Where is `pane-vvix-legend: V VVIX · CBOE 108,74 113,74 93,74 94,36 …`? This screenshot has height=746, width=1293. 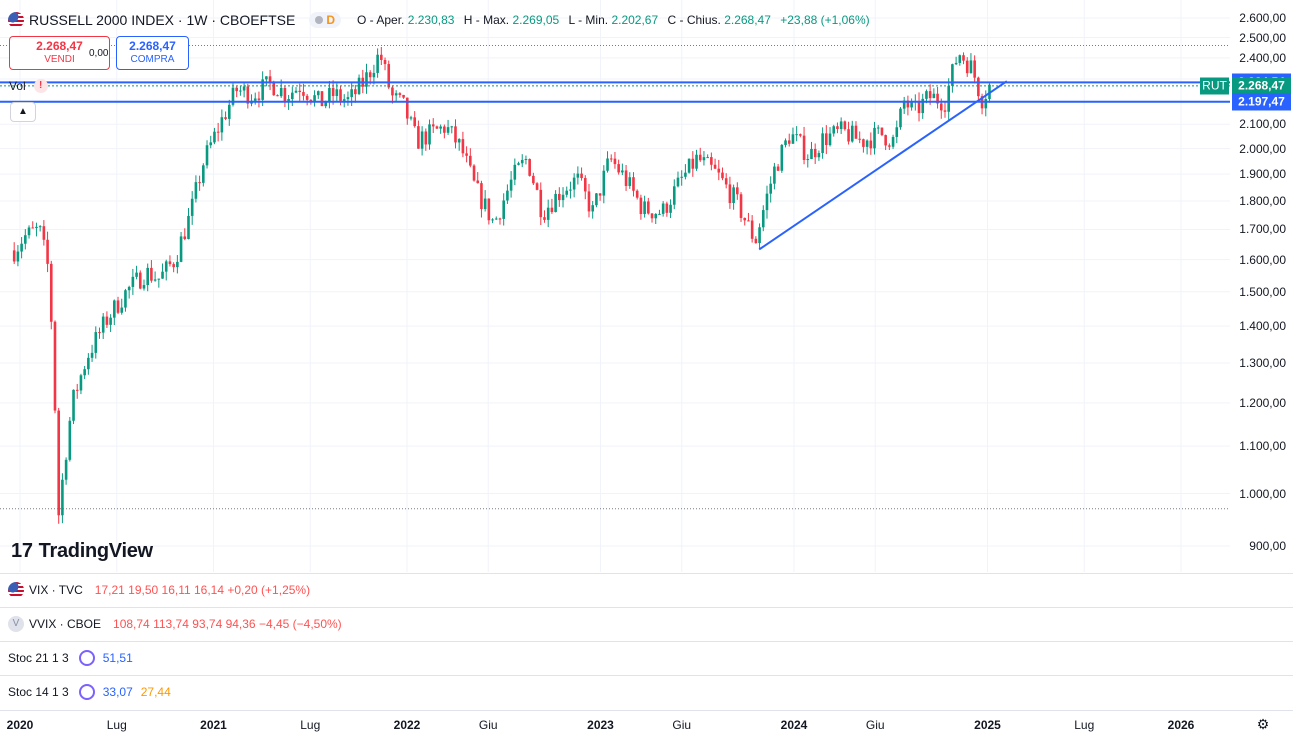 pane-vvix-legend: V VVIX · CBOE 108,74 113,74 93,74 94,36 … is located at coordinates (175, 624).